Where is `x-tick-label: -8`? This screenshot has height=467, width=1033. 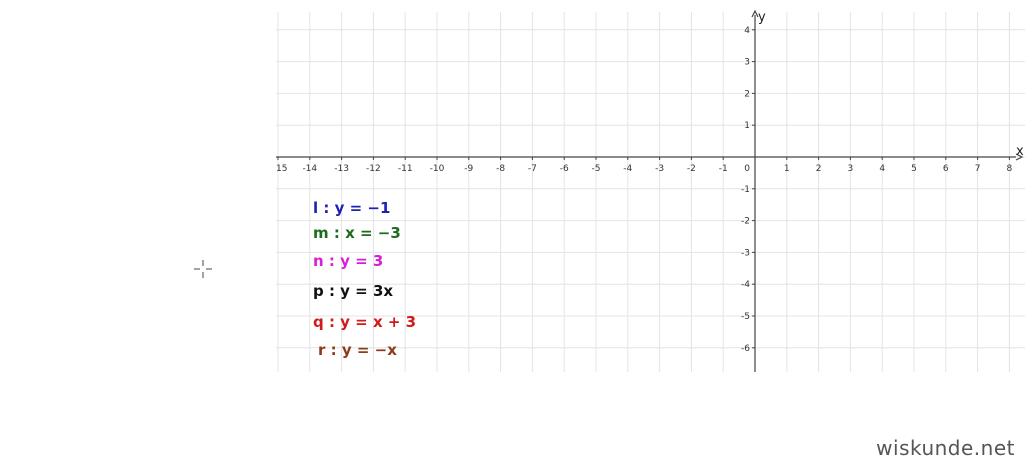
x-tick-label: -8 is located at coordinates (500, 169).